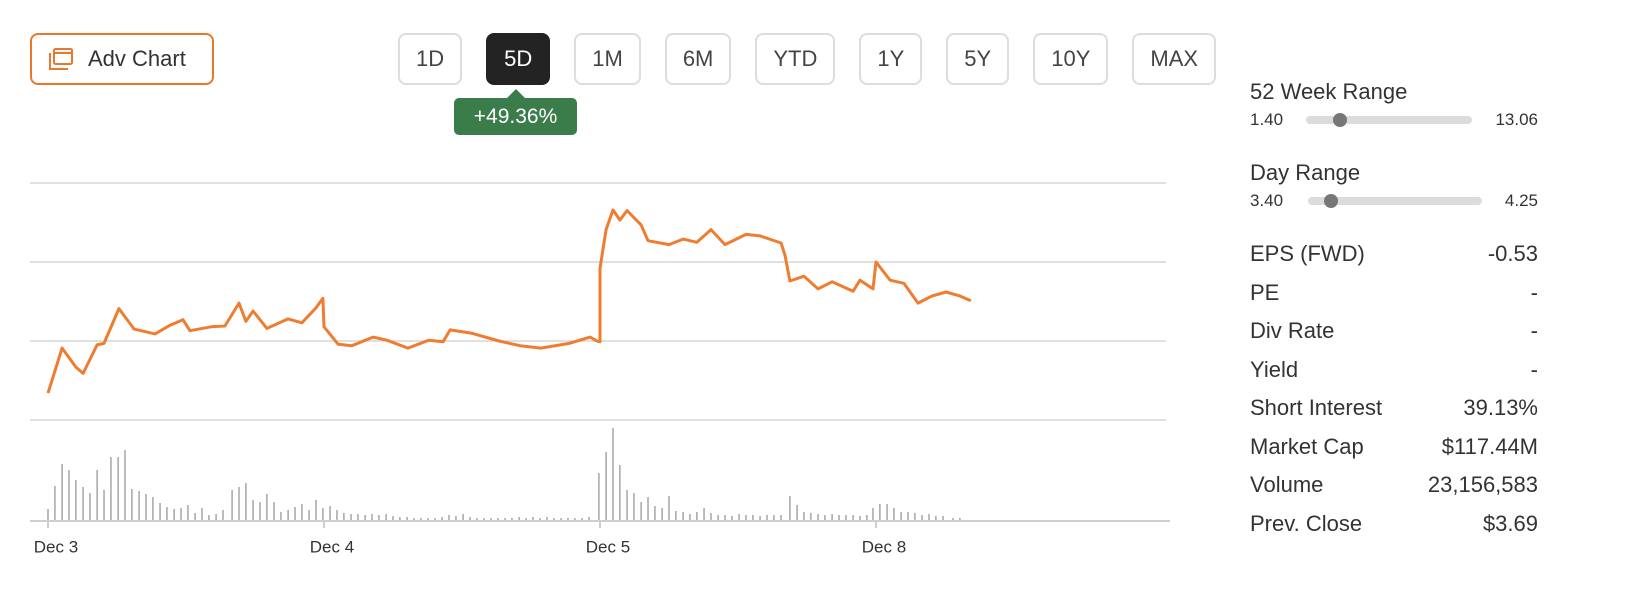  What do you see at coordinates (1265, 292) in the screenshot?
I see `metric-label: PE` at bounding box center [1265, 292].